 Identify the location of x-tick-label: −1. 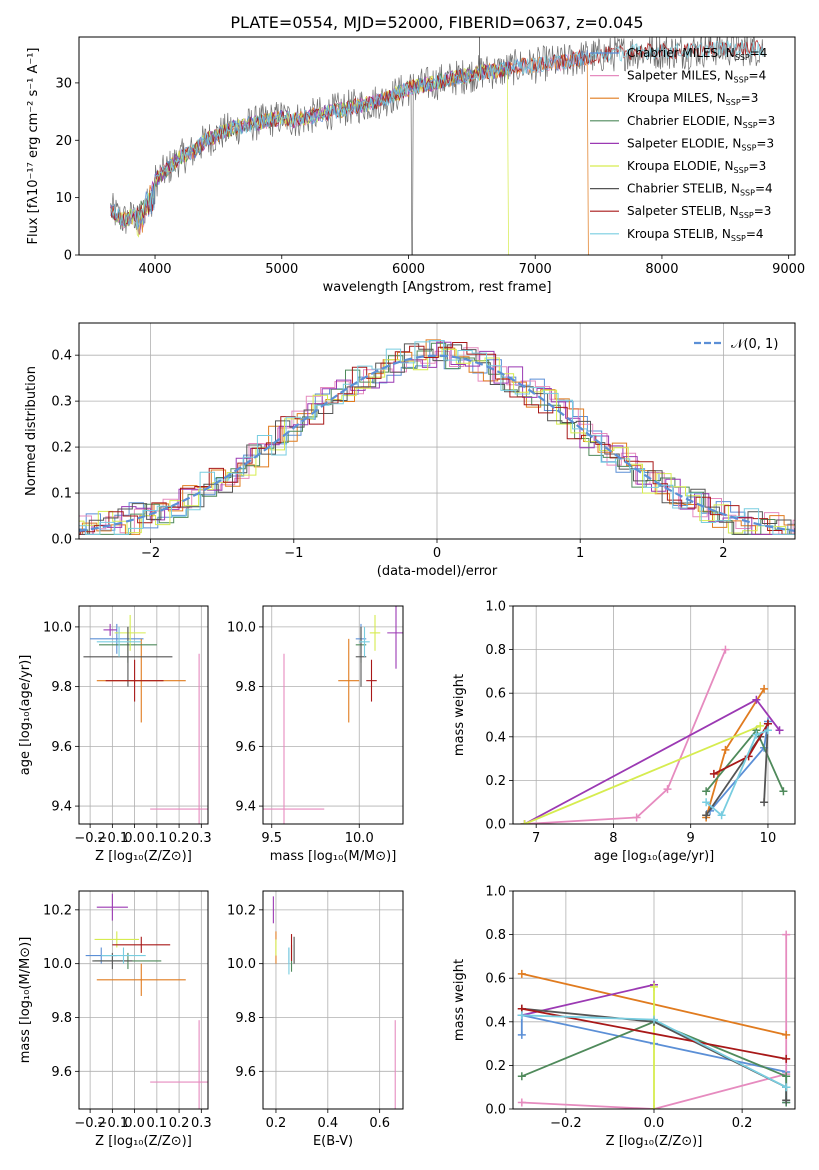
(293, 553).